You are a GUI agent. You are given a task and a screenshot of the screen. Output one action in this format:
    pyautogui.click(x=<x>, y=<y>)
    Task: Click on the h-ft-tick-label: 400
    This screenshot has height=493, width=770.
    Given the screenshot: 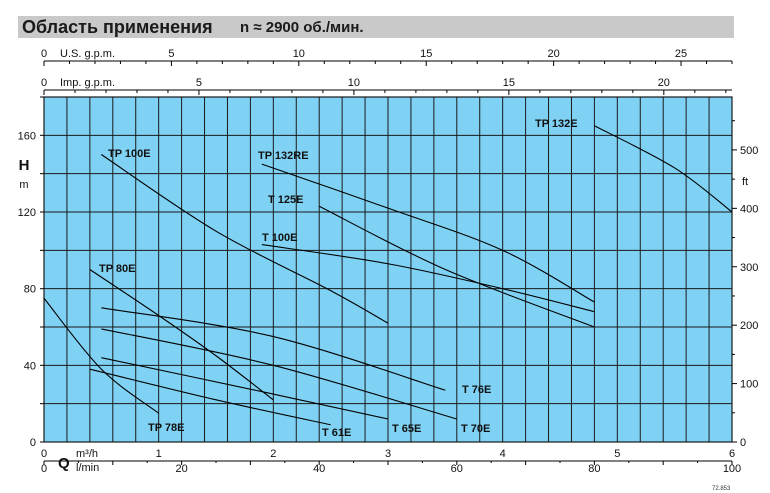 What is the action you would take?
    pyautogui.click(x=749, y=209)
    